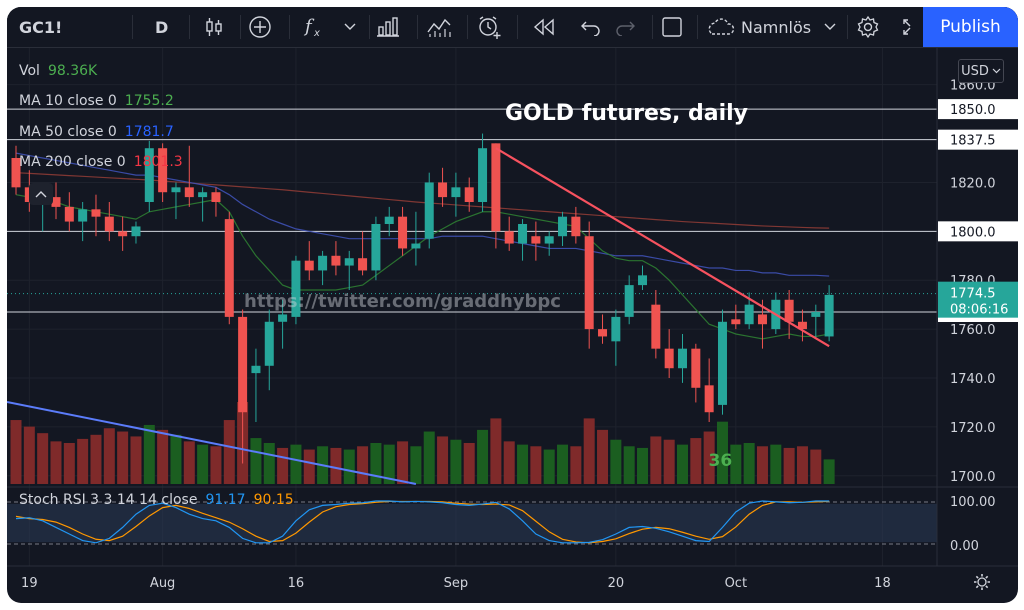 The width and height of the screenshot is (1024, 610). What do you see at coordinates (910, 27) in the screenshot?
I see `fullscreen-icon` at bounding box center [910, 27].